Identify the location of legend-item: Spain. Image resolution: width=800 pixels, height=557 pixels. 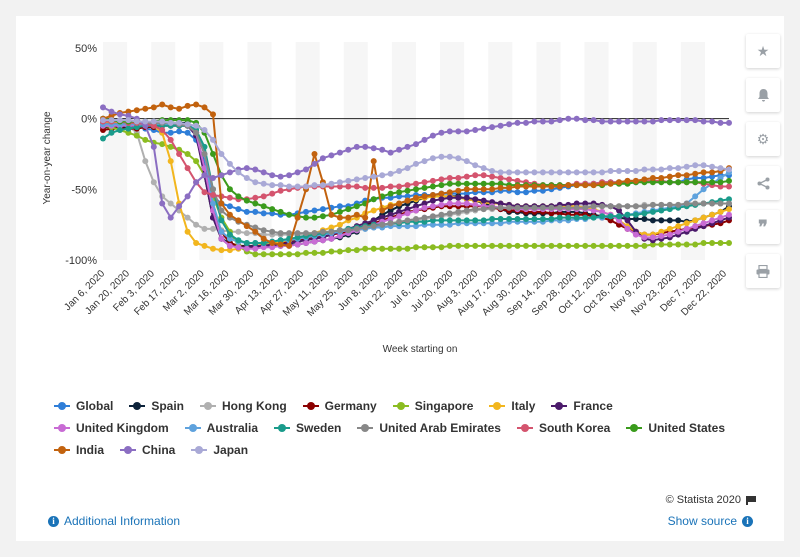
(156, 406).